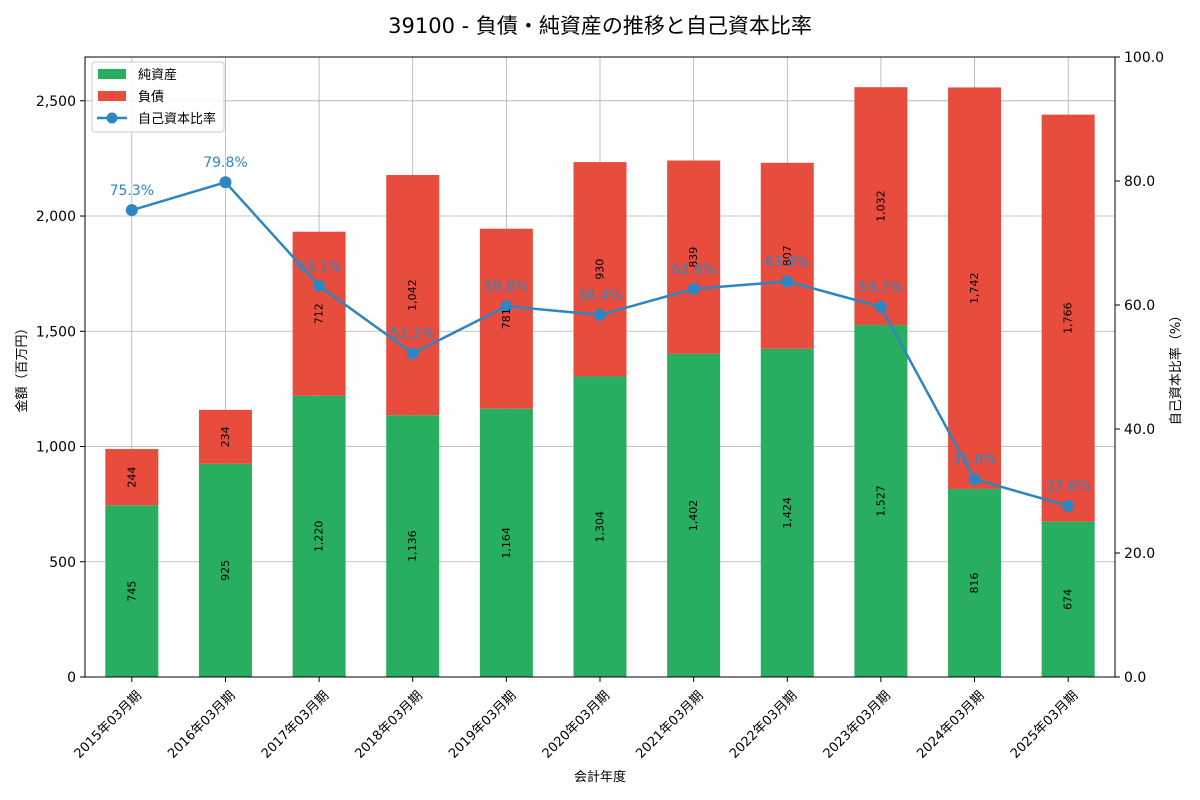 Image resolution: width=1200 pixels, height=800 pixels. Describe the element at coordinates (1135, 678) in the screenshot. I see `y2-tick-label: 0.0` at that location.